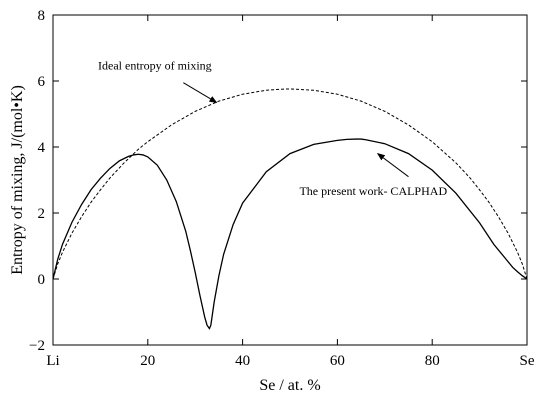 This screenshot has height=400, width=550. What do you see at coordinates (289, 385) in the screenshot?
I see `x-axis-label: Se / at. %` at bounding box center [289, 385].